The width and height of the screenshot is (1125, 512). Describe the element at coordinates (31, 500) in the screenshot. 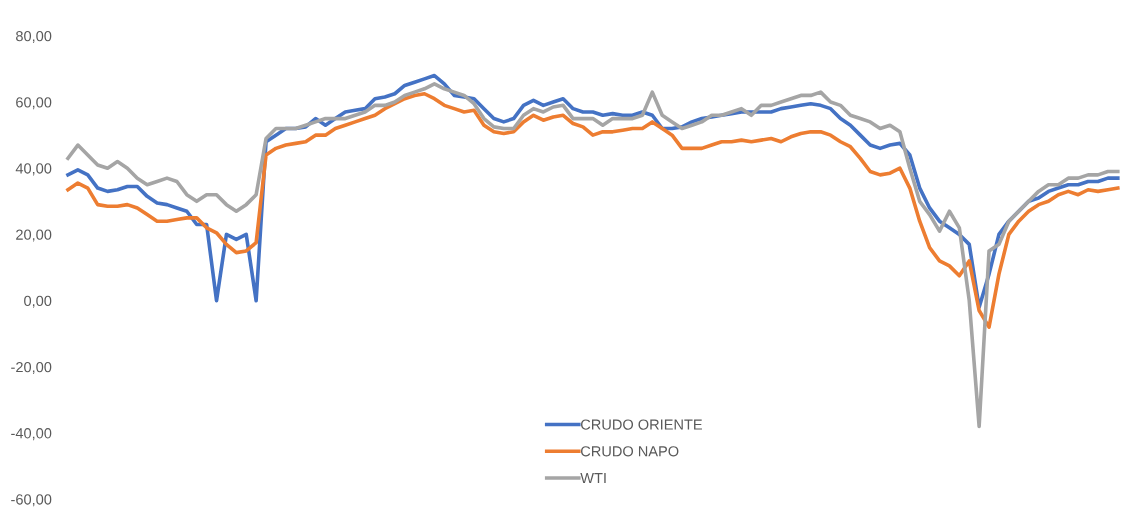

I see `y-tick-label: -60,00` at that location.